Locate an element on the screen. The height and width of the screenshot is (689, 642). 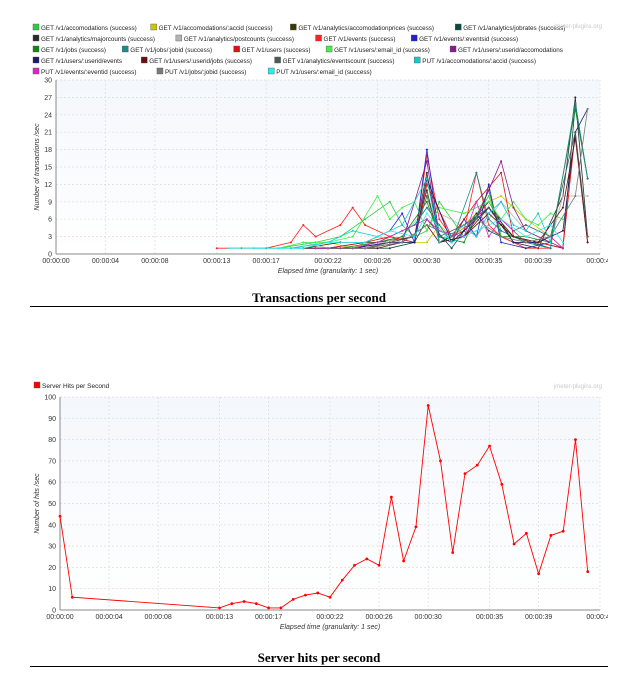
x-tick-label: 00:00:44 is located at coordinates (597, 261).